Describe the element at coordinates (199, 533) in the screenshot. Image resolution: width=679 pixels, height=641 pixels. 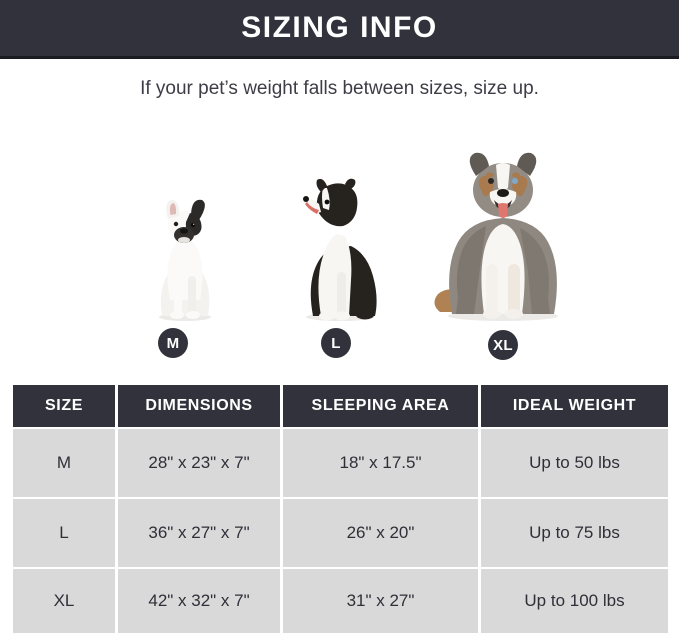
I see `table-cell-l-dimensions: 36" x 27" x 7"` at that location.